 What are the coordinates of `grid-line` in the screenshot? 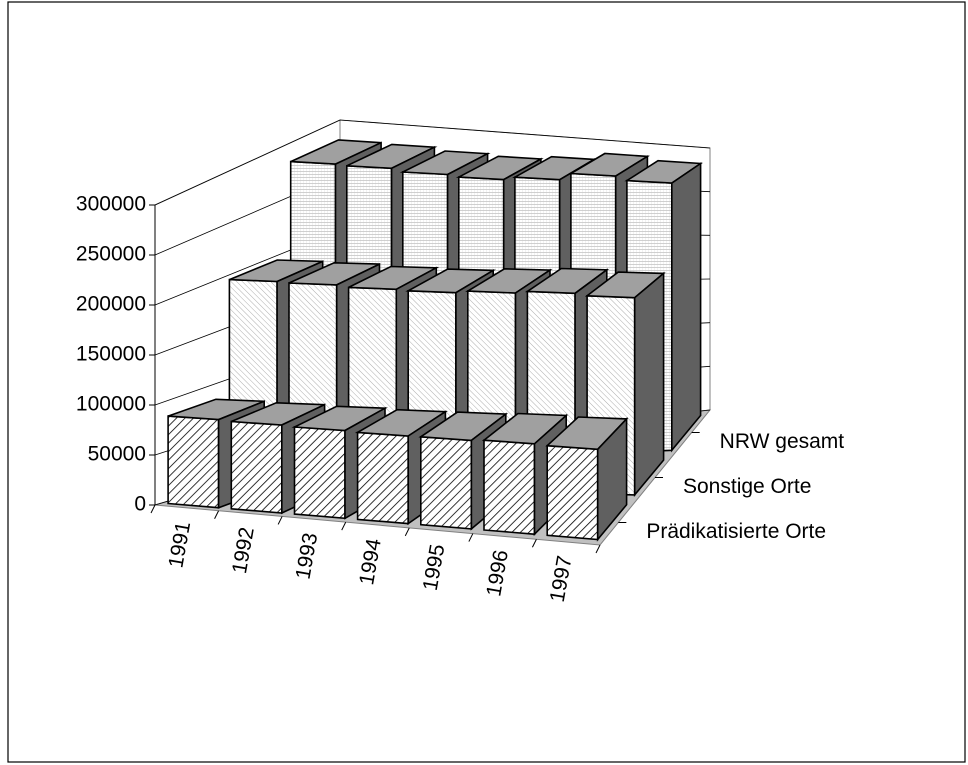 It's located at (432, 162).